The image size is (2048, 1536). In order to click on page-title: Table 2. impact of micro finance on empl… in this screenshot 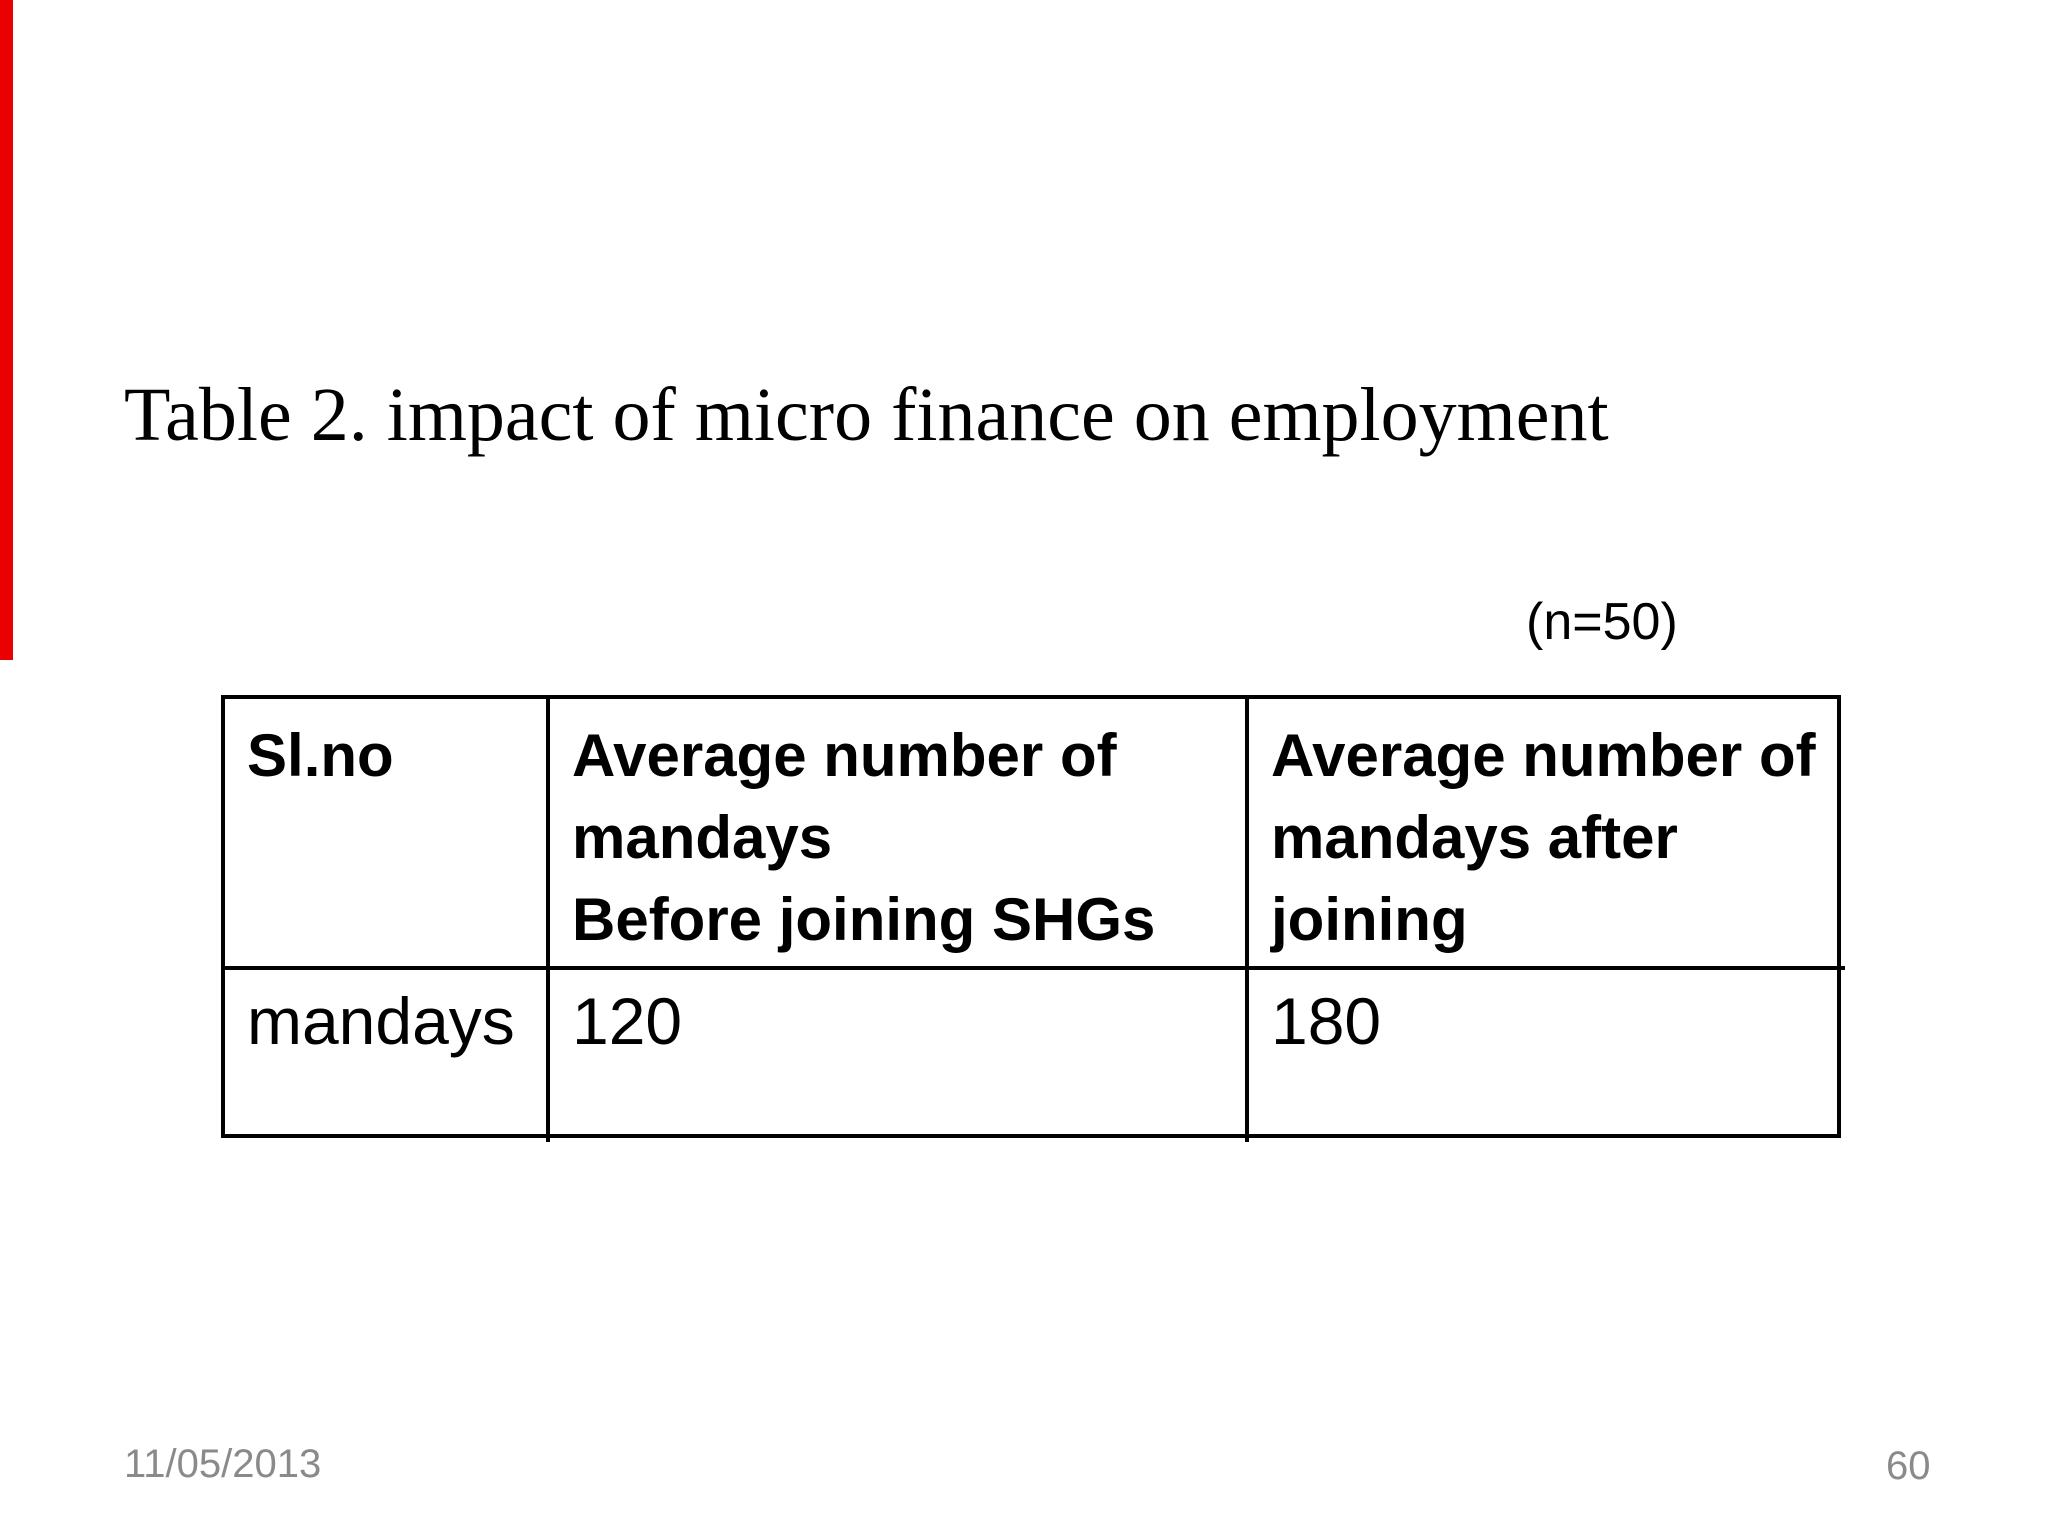, I will do `click(866, 415)`.